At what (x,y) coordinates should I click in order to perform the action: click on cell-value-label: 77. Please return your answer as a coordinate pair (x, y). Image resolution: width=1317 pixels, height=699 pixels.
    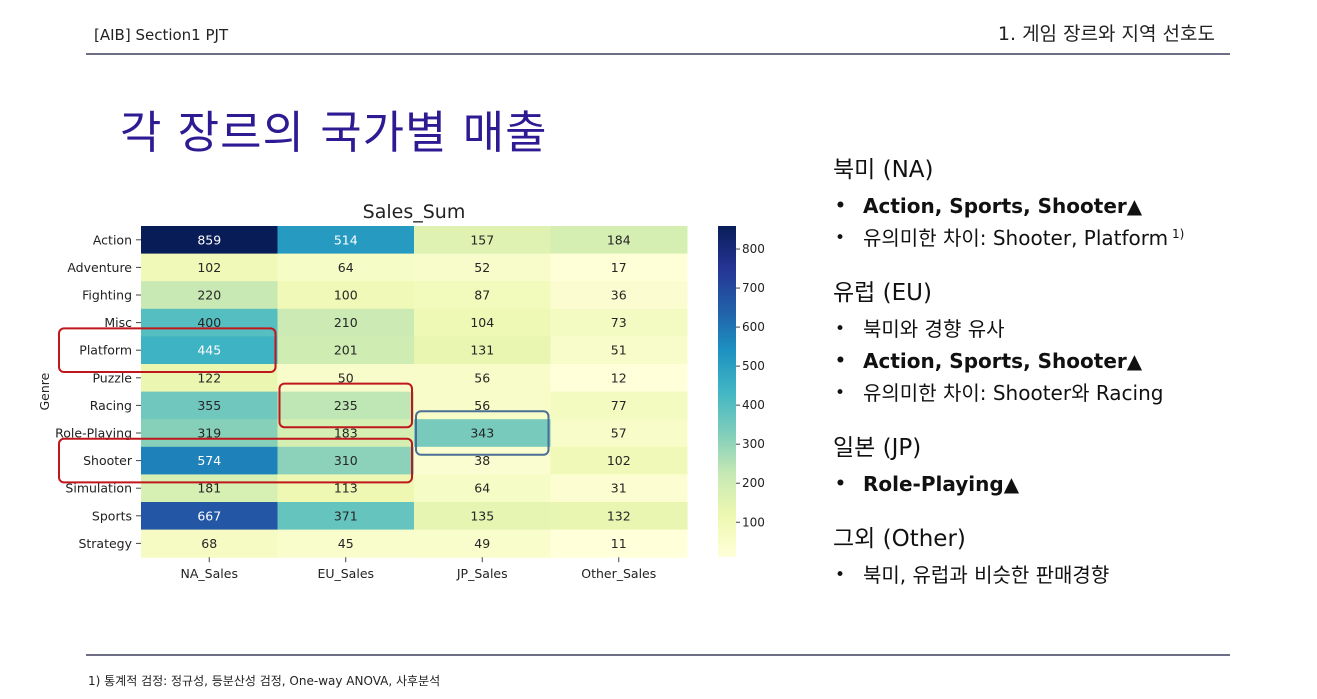
    Looking at the image, I should click on (619, 405).